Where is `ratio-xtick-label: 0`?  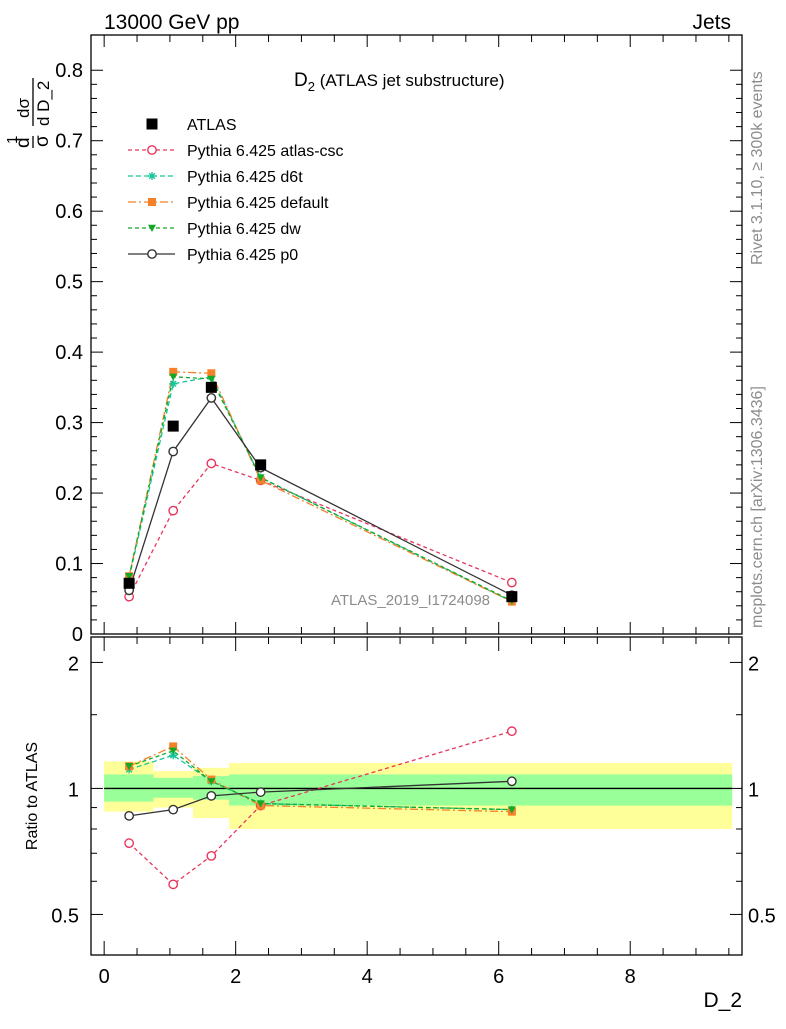
ratio-xtick-label: 0 is located at coordinates (104, 977).